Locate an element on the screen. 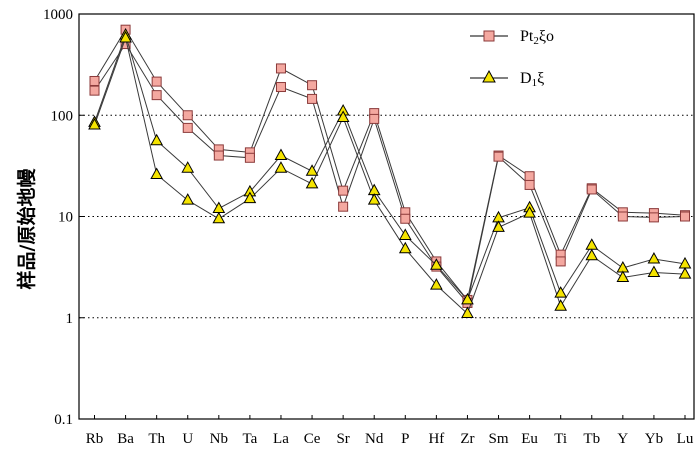 The width and height of the screenshot is (700, 451). x-tick-label: U is located at coordinates (187, 439).